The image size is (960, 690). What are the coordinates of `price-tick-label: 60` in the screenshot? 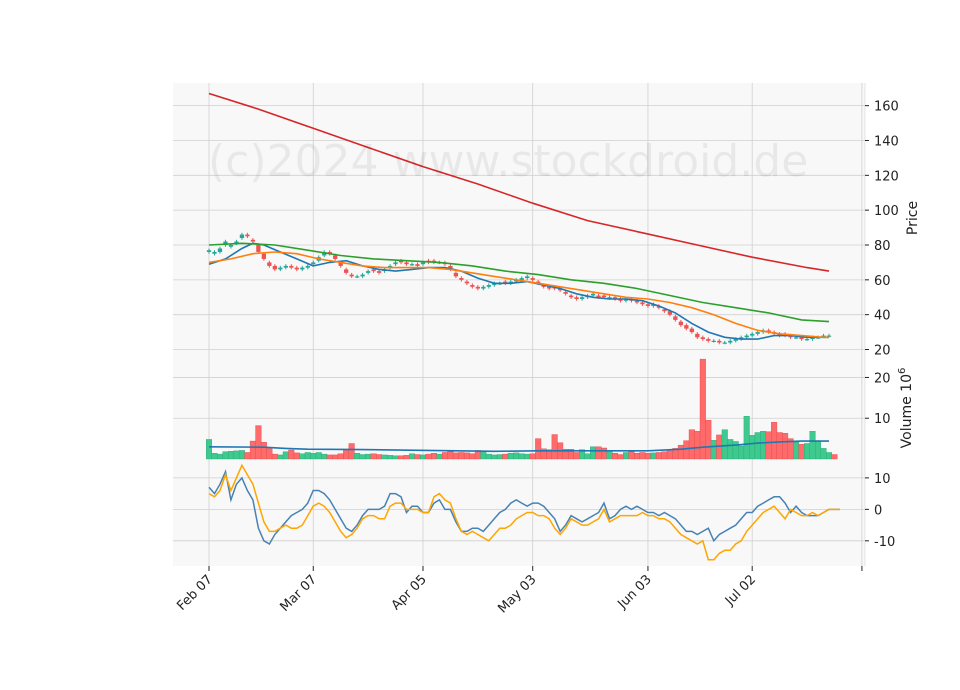 It's located at (882, 281).